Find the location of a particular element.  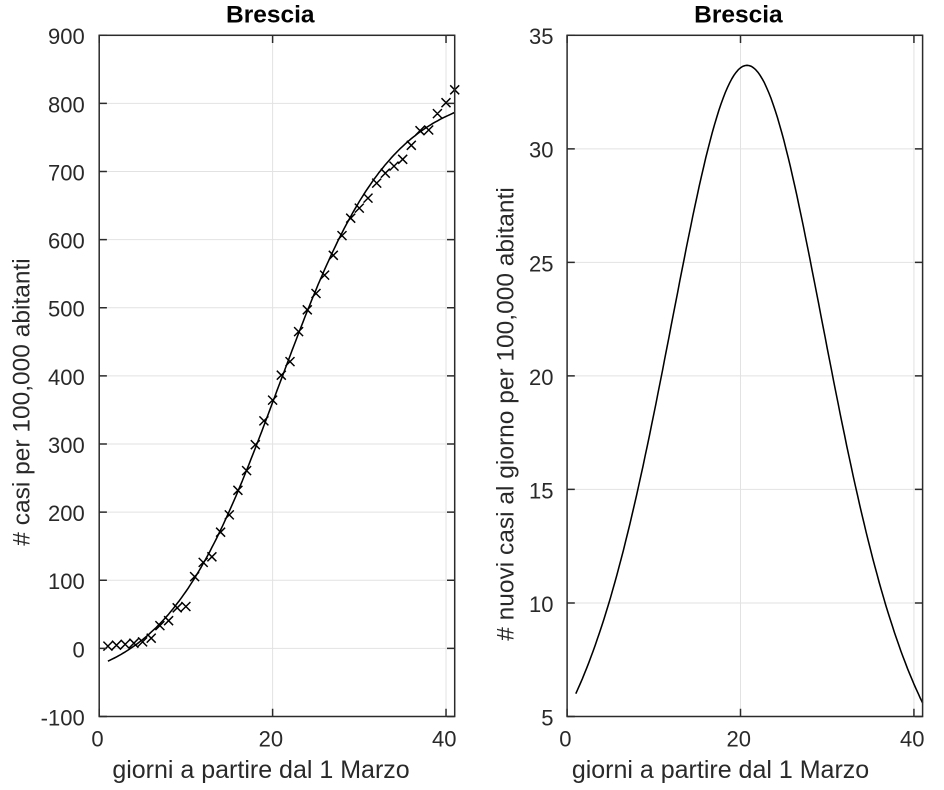

svg-text: 900 is located at coordinates (66, 36).